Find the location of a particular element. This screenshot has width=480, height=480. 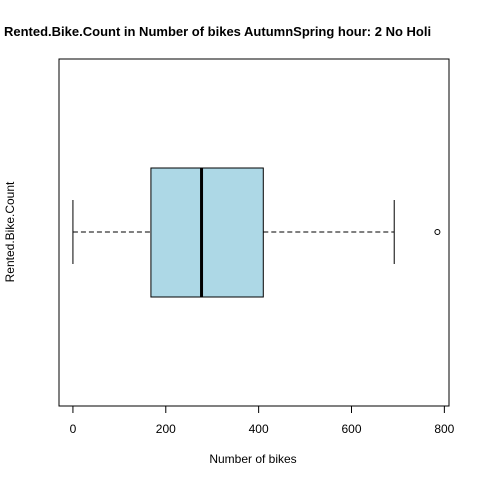

x-axis-label: Number of bikes is located at coordinates (252, 459).